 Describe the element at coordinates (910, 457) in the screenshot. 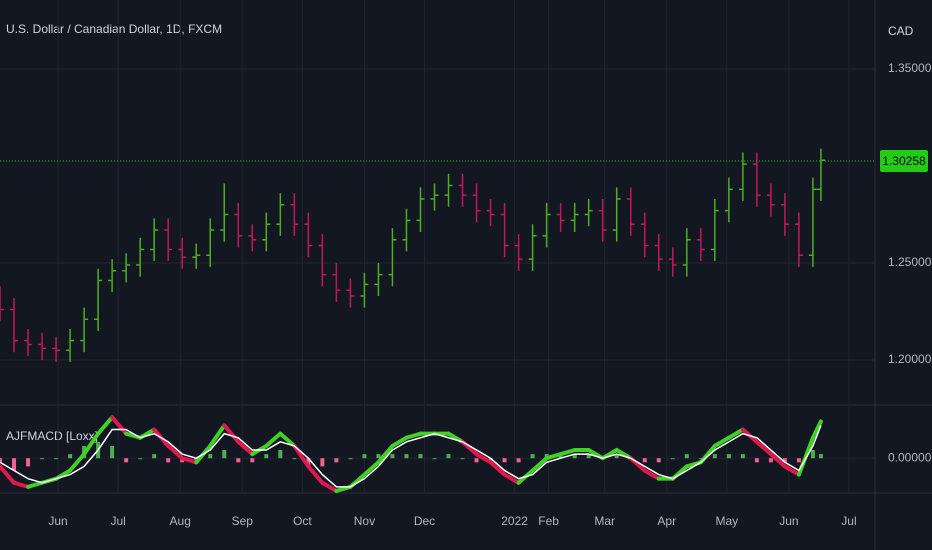

I see `y-tick-label: 0.00000` at that location.